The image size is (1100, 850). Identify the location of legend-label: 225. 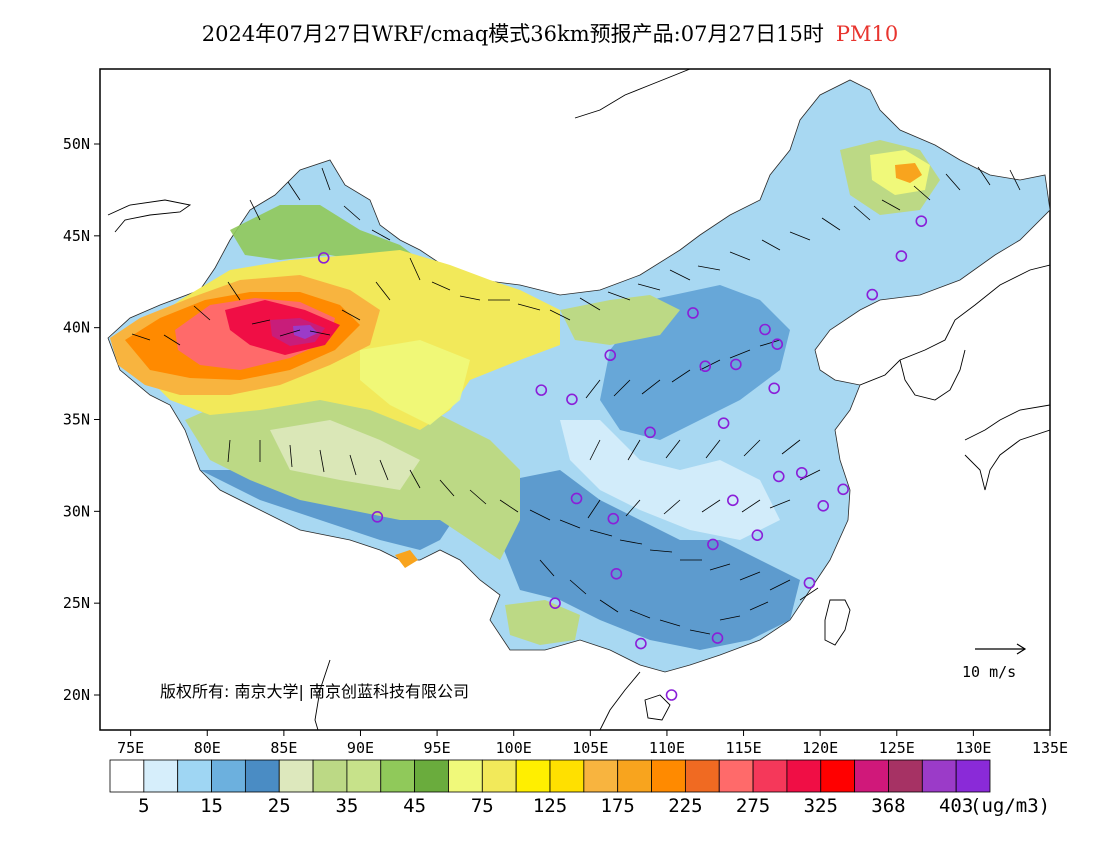
(685, 806).